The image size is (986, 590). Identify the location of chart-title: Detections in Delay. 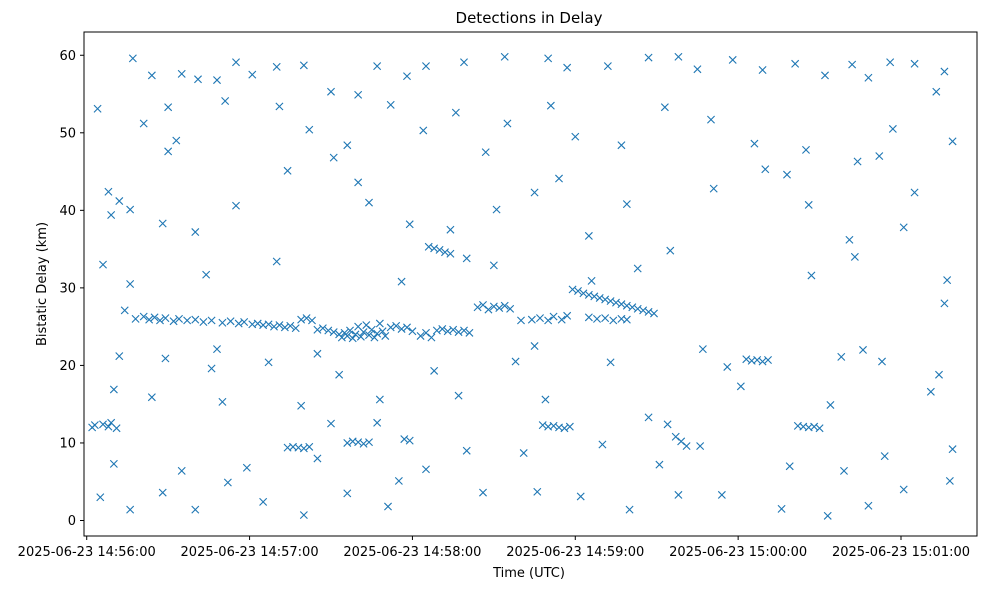
(529, 18).